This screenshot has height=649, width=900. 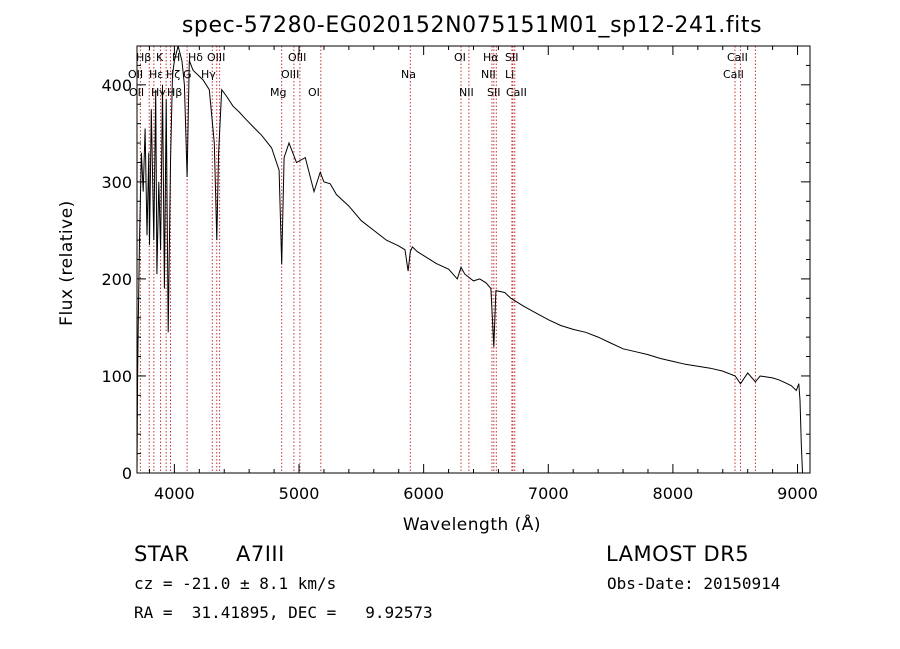 What do you see at coordinates (160, 57) in the screenshot?
I see `line-label: K` at bounding box center [160, 57].